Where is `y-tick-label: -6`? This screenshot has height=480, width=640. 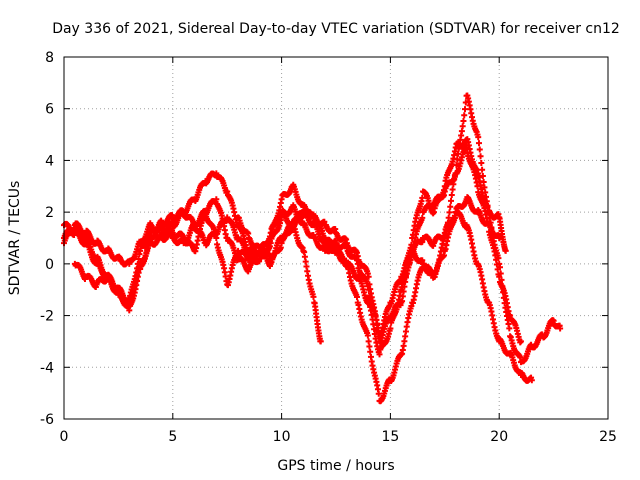
y-tick-label: -6 is located at coordinates (47, 420).